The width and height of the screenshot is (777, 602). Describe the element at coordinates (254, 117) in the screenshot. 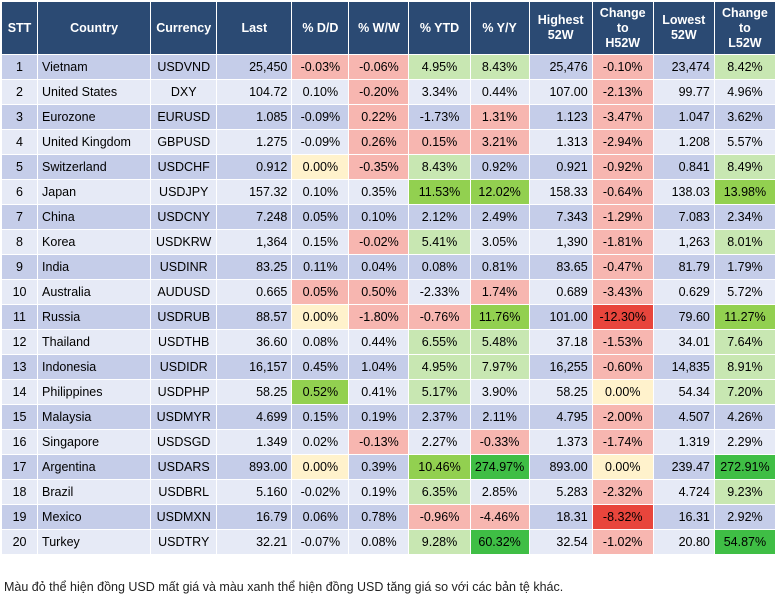

I see `cell-last: 1.085` at that location.